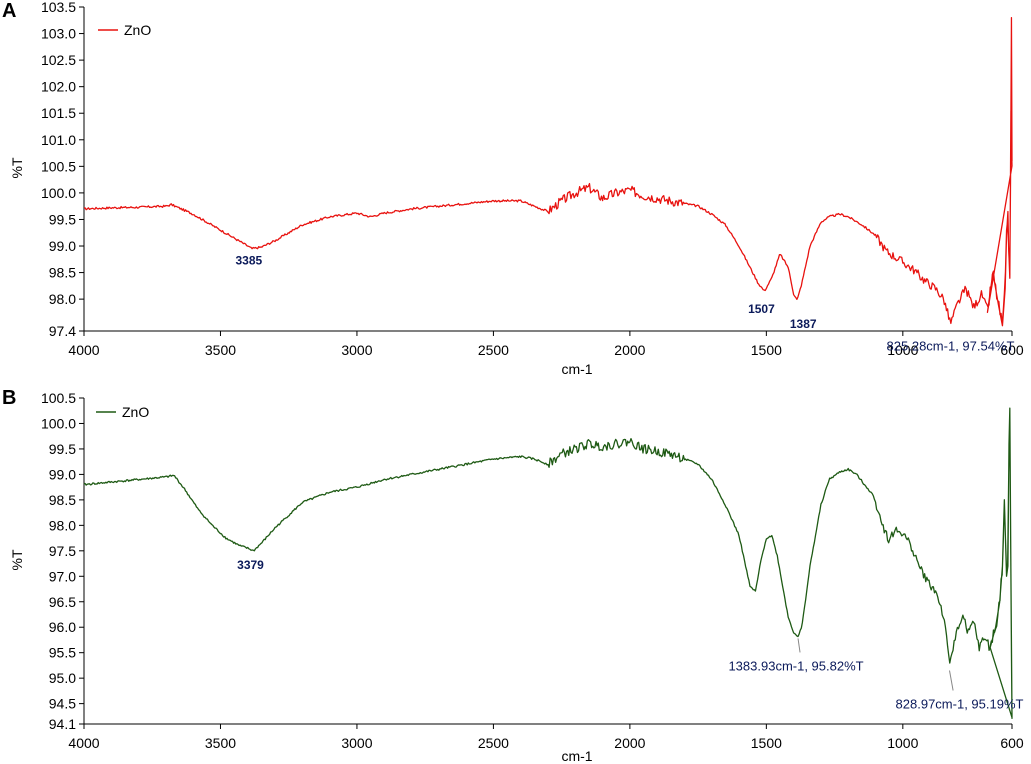  I want to click on panel-b-x-axis-label: cm-1, so click(576, 756).